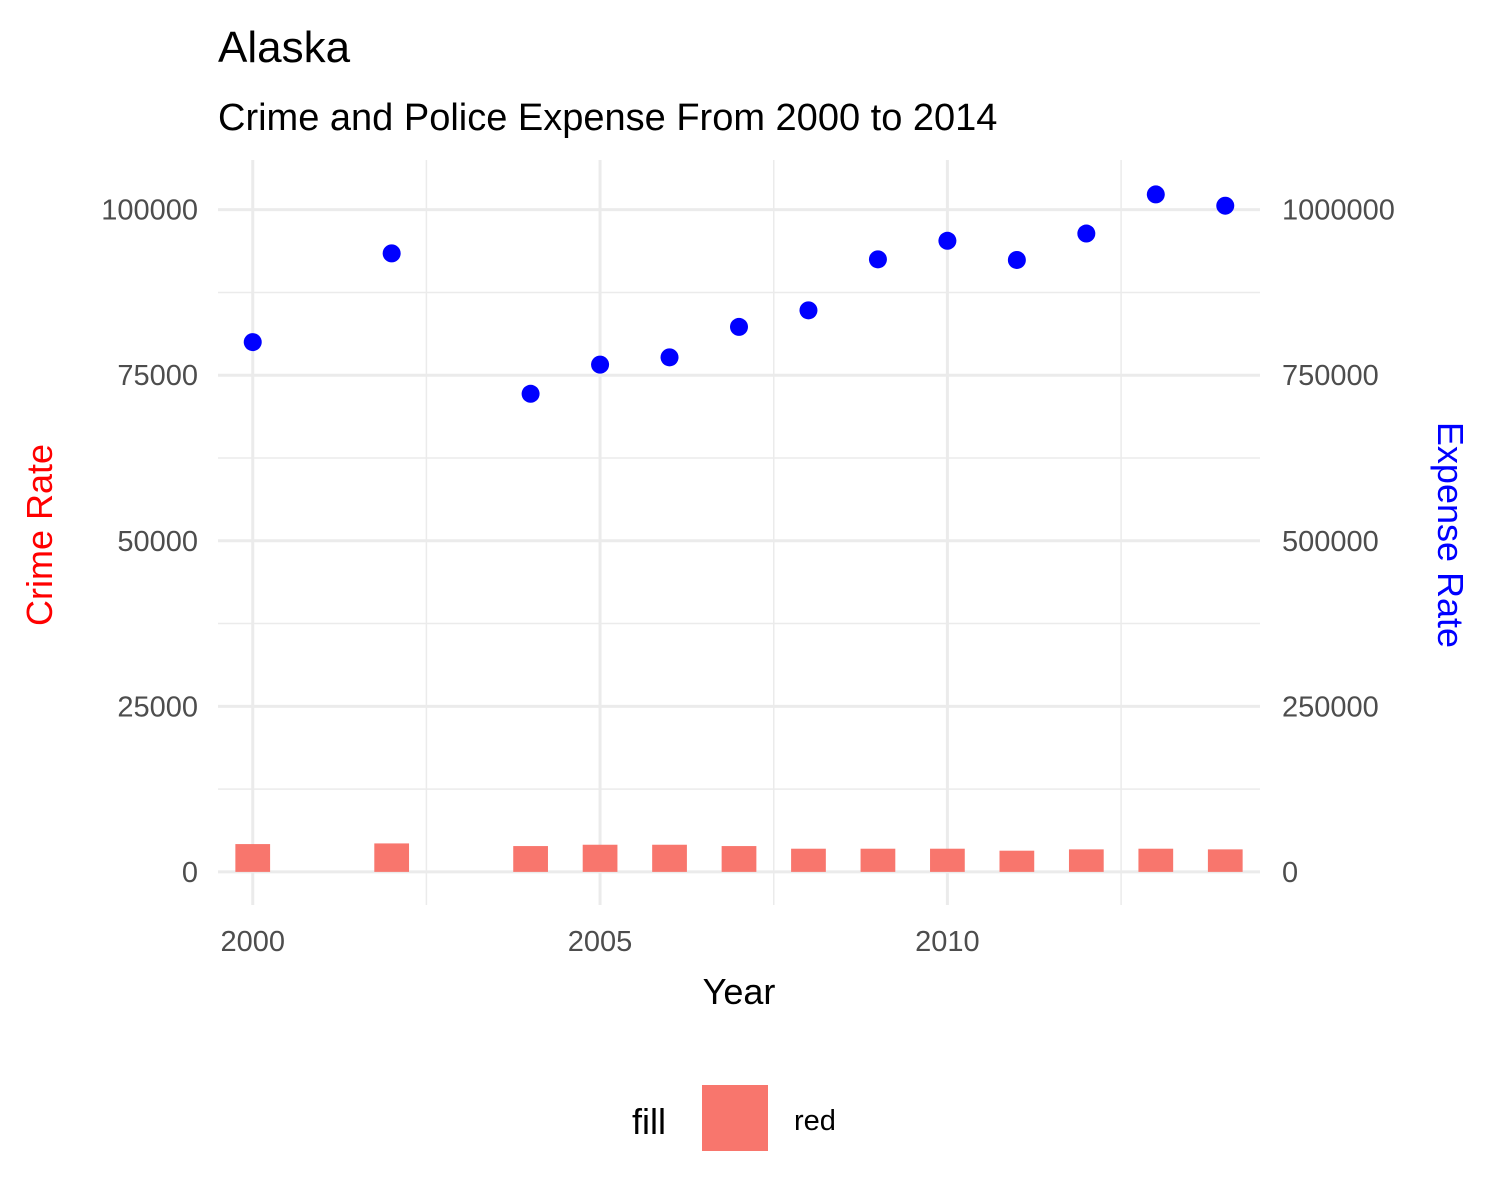 Image resolution: width=1500 pixels, height=1200 pixels. What do you see at coordinates (39, 535) in the screenshot?
I see `y-axis-left-label: Crime Rate` at bounding box center [39, 535].